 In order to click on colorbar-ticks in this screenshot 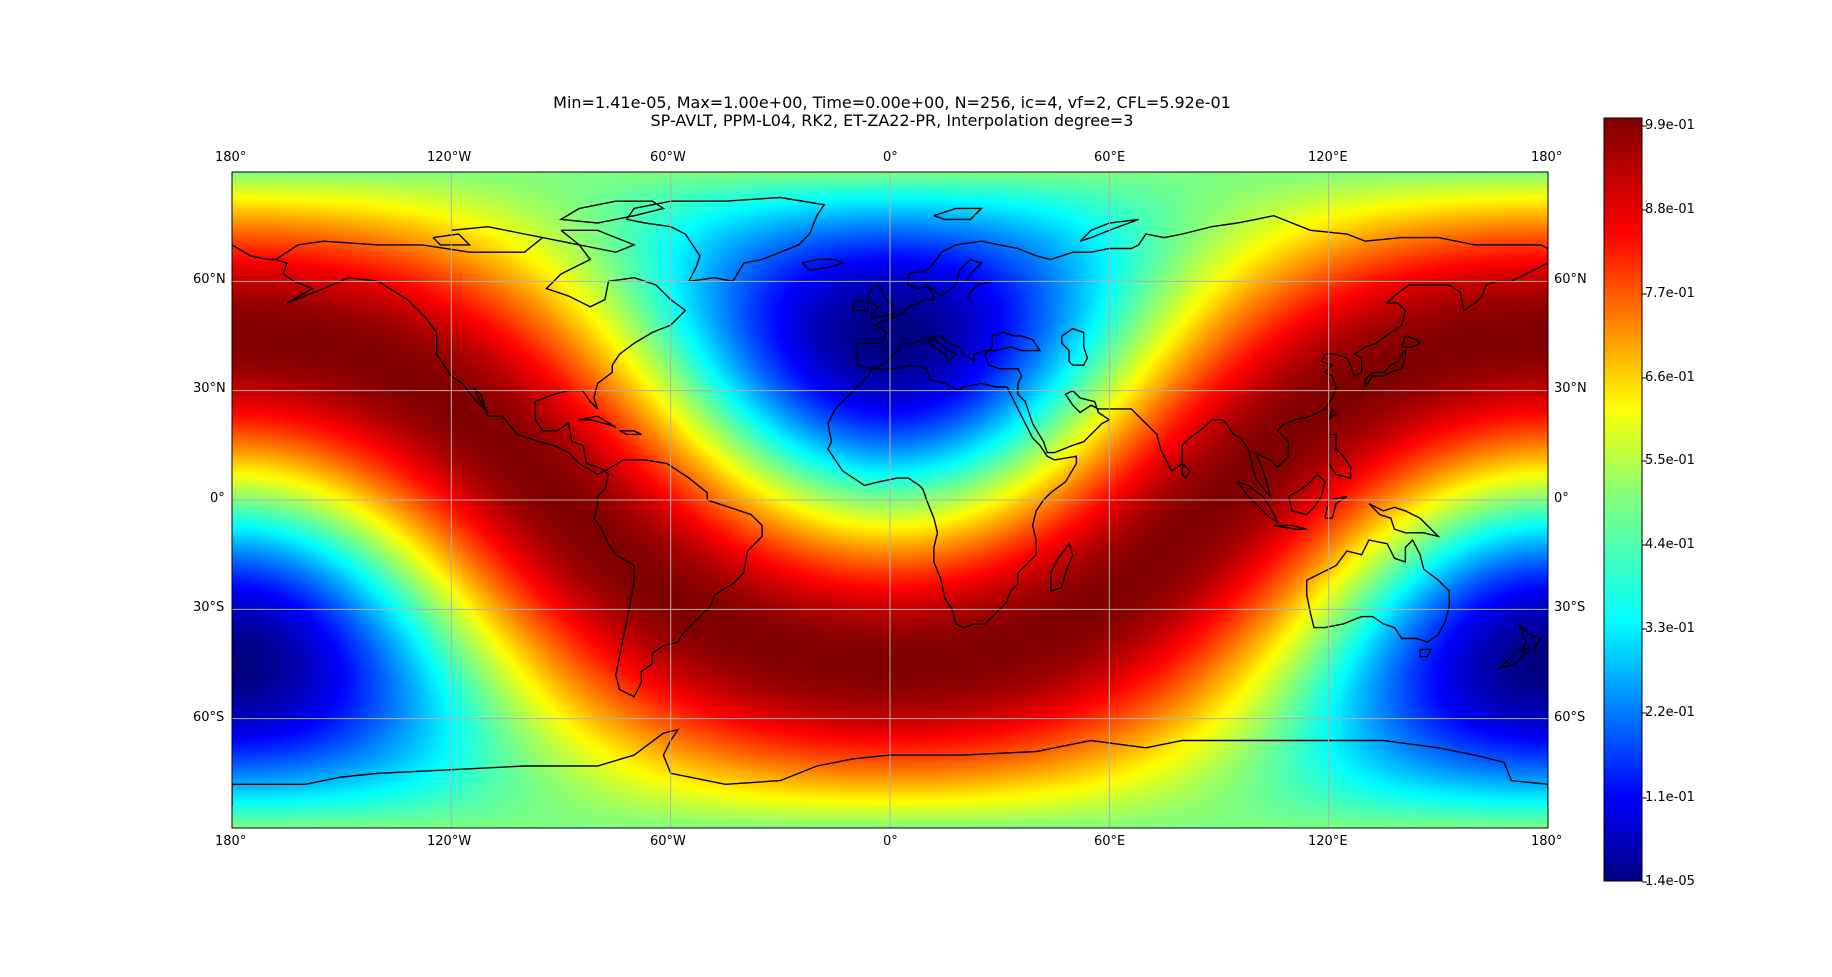, I will do `click(1644, 504)`.